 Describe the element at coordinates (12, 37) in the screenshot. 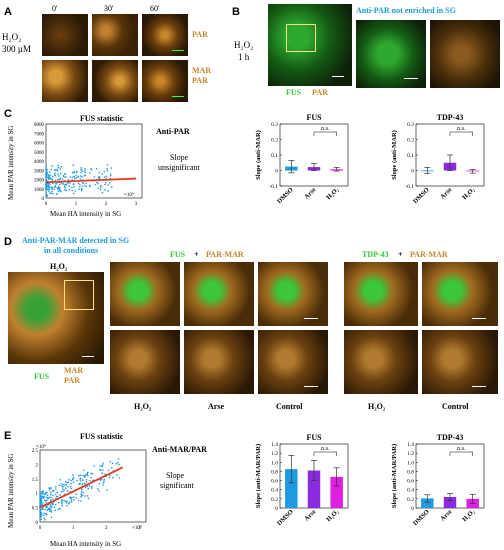

I see `panel-a-treatment-1: H₂O₂` at that location.